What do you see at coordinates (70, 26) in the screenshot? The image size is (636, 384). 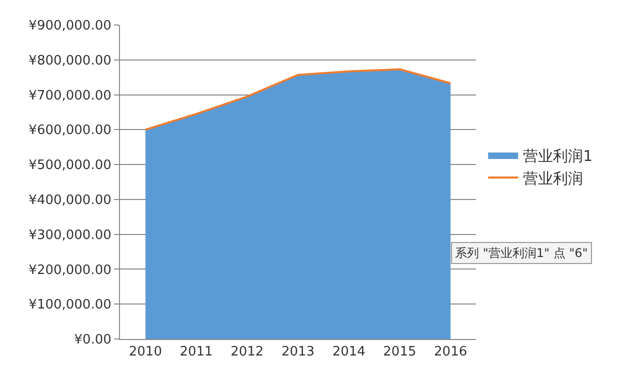 I see `y-tick-label: ¥900,000.00` at bounding box center [70, 26].